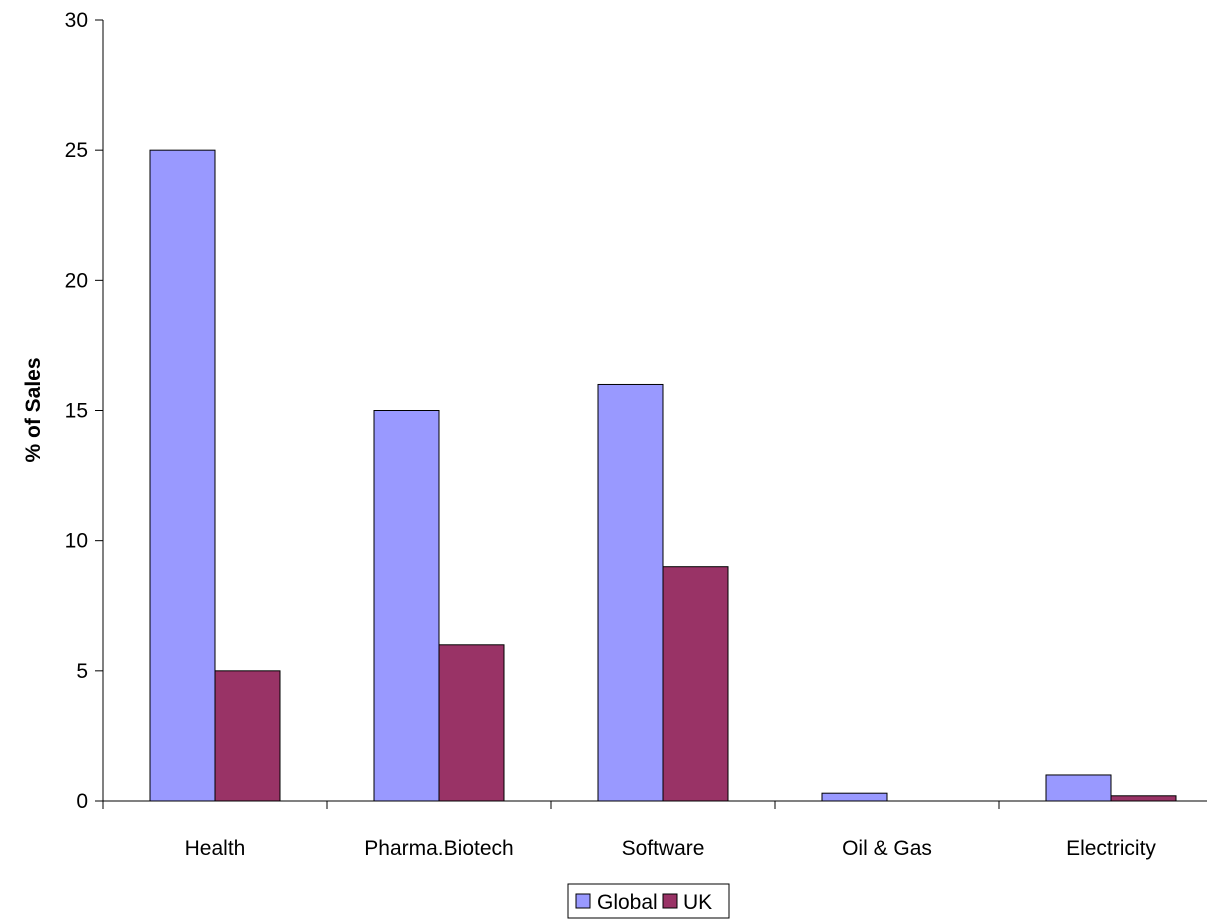 Image resolution: width=1207 pixels, height=919 pixels. What do you see at coordinates (697, 902) in the screenshot?
I see `legend-label-uk: UK` at bounding box center [697, 902].